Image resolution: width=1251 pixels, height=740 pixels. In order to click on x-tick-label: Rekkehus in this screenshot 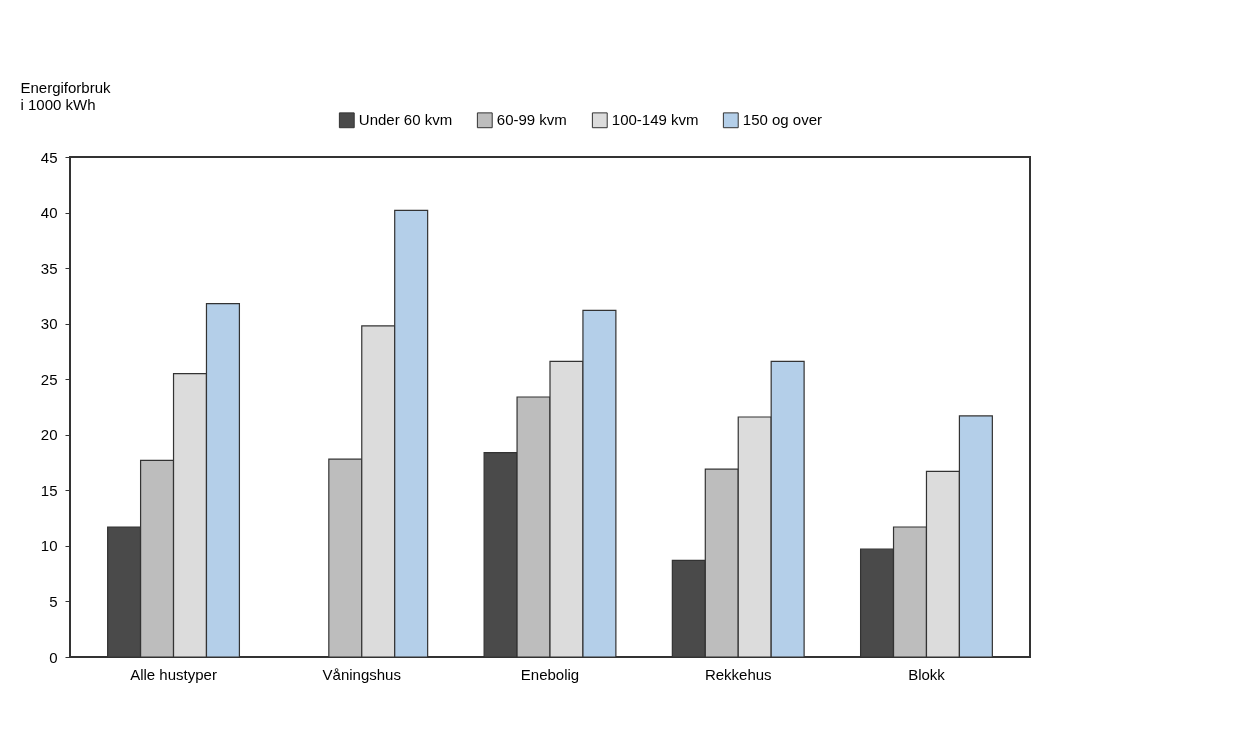, I will do `click(738, 674)`.